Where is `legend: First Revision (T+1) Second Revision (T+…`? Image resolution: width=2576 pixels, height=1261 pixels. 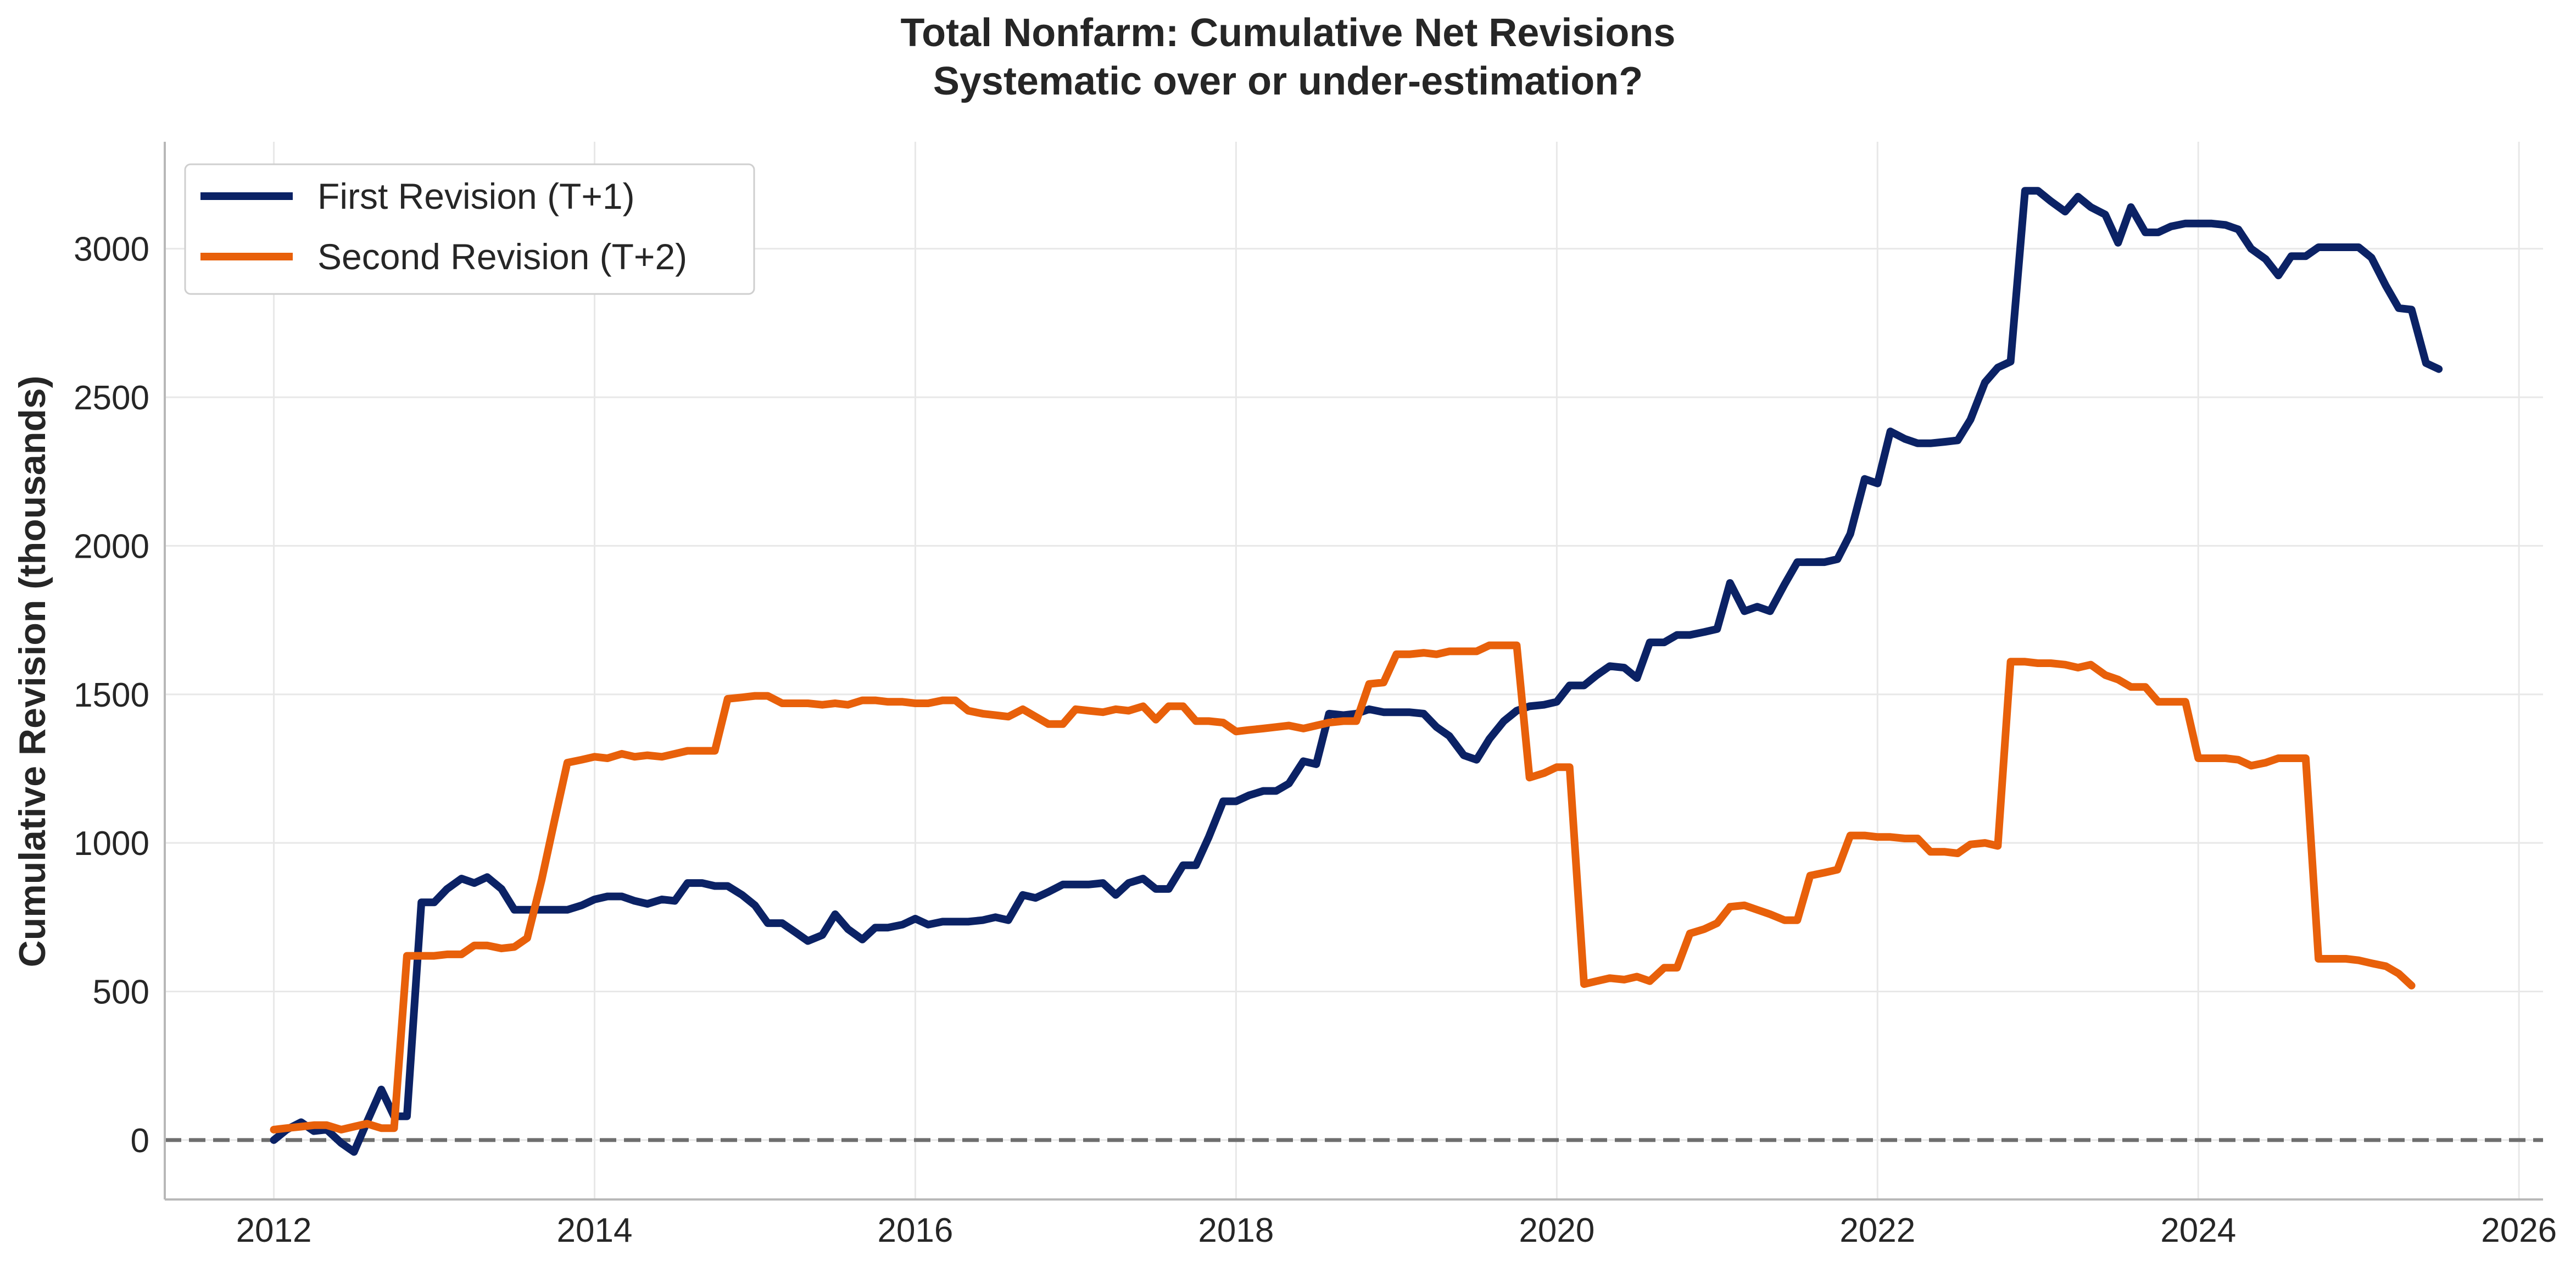
legend: First Revision (T+1) Second Revision (T+… is located at coordinates (469, 229).